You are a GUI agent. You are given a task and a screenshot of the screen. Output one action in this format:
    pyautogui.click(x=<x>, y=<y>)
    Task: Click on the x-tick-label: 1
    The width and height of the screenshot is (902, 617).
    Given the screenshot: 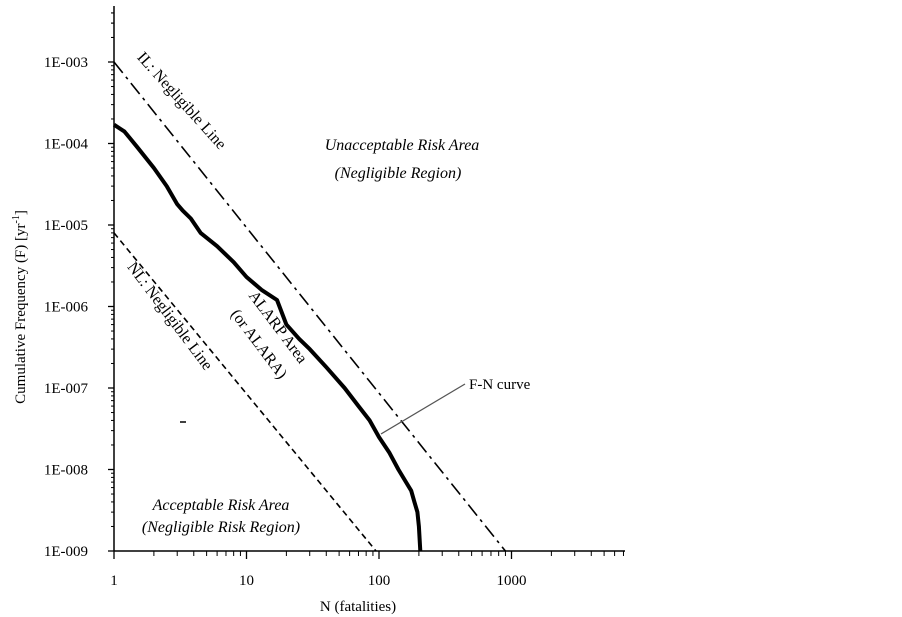 What is the action you would take?
    pyautogui.click(x=114, y=581)
    